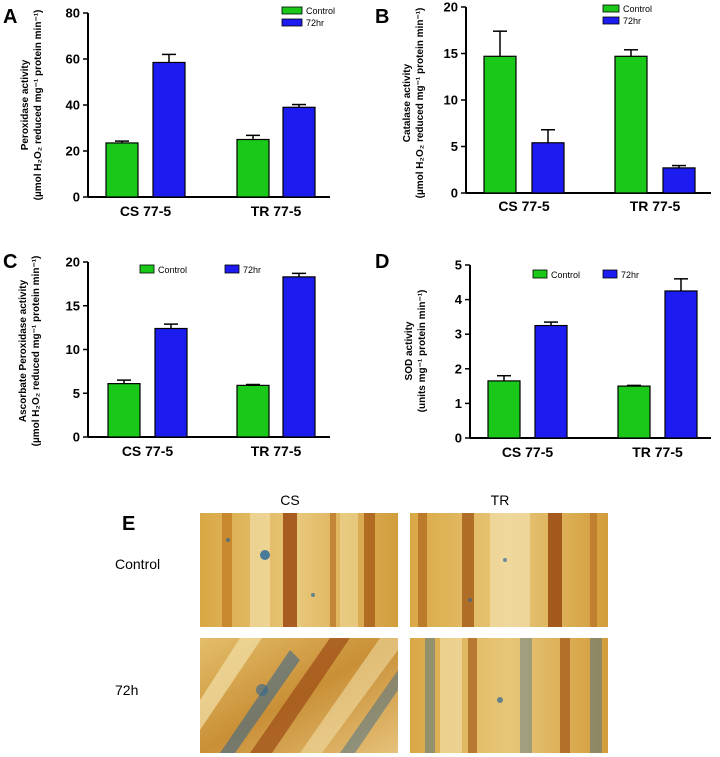 This screenshot has height=757, width=720. What do you see at coordinates (73, 262) in the screenshot?
I see `panel-c-ytick-label-4: 20` at bounding box center [73, 262].